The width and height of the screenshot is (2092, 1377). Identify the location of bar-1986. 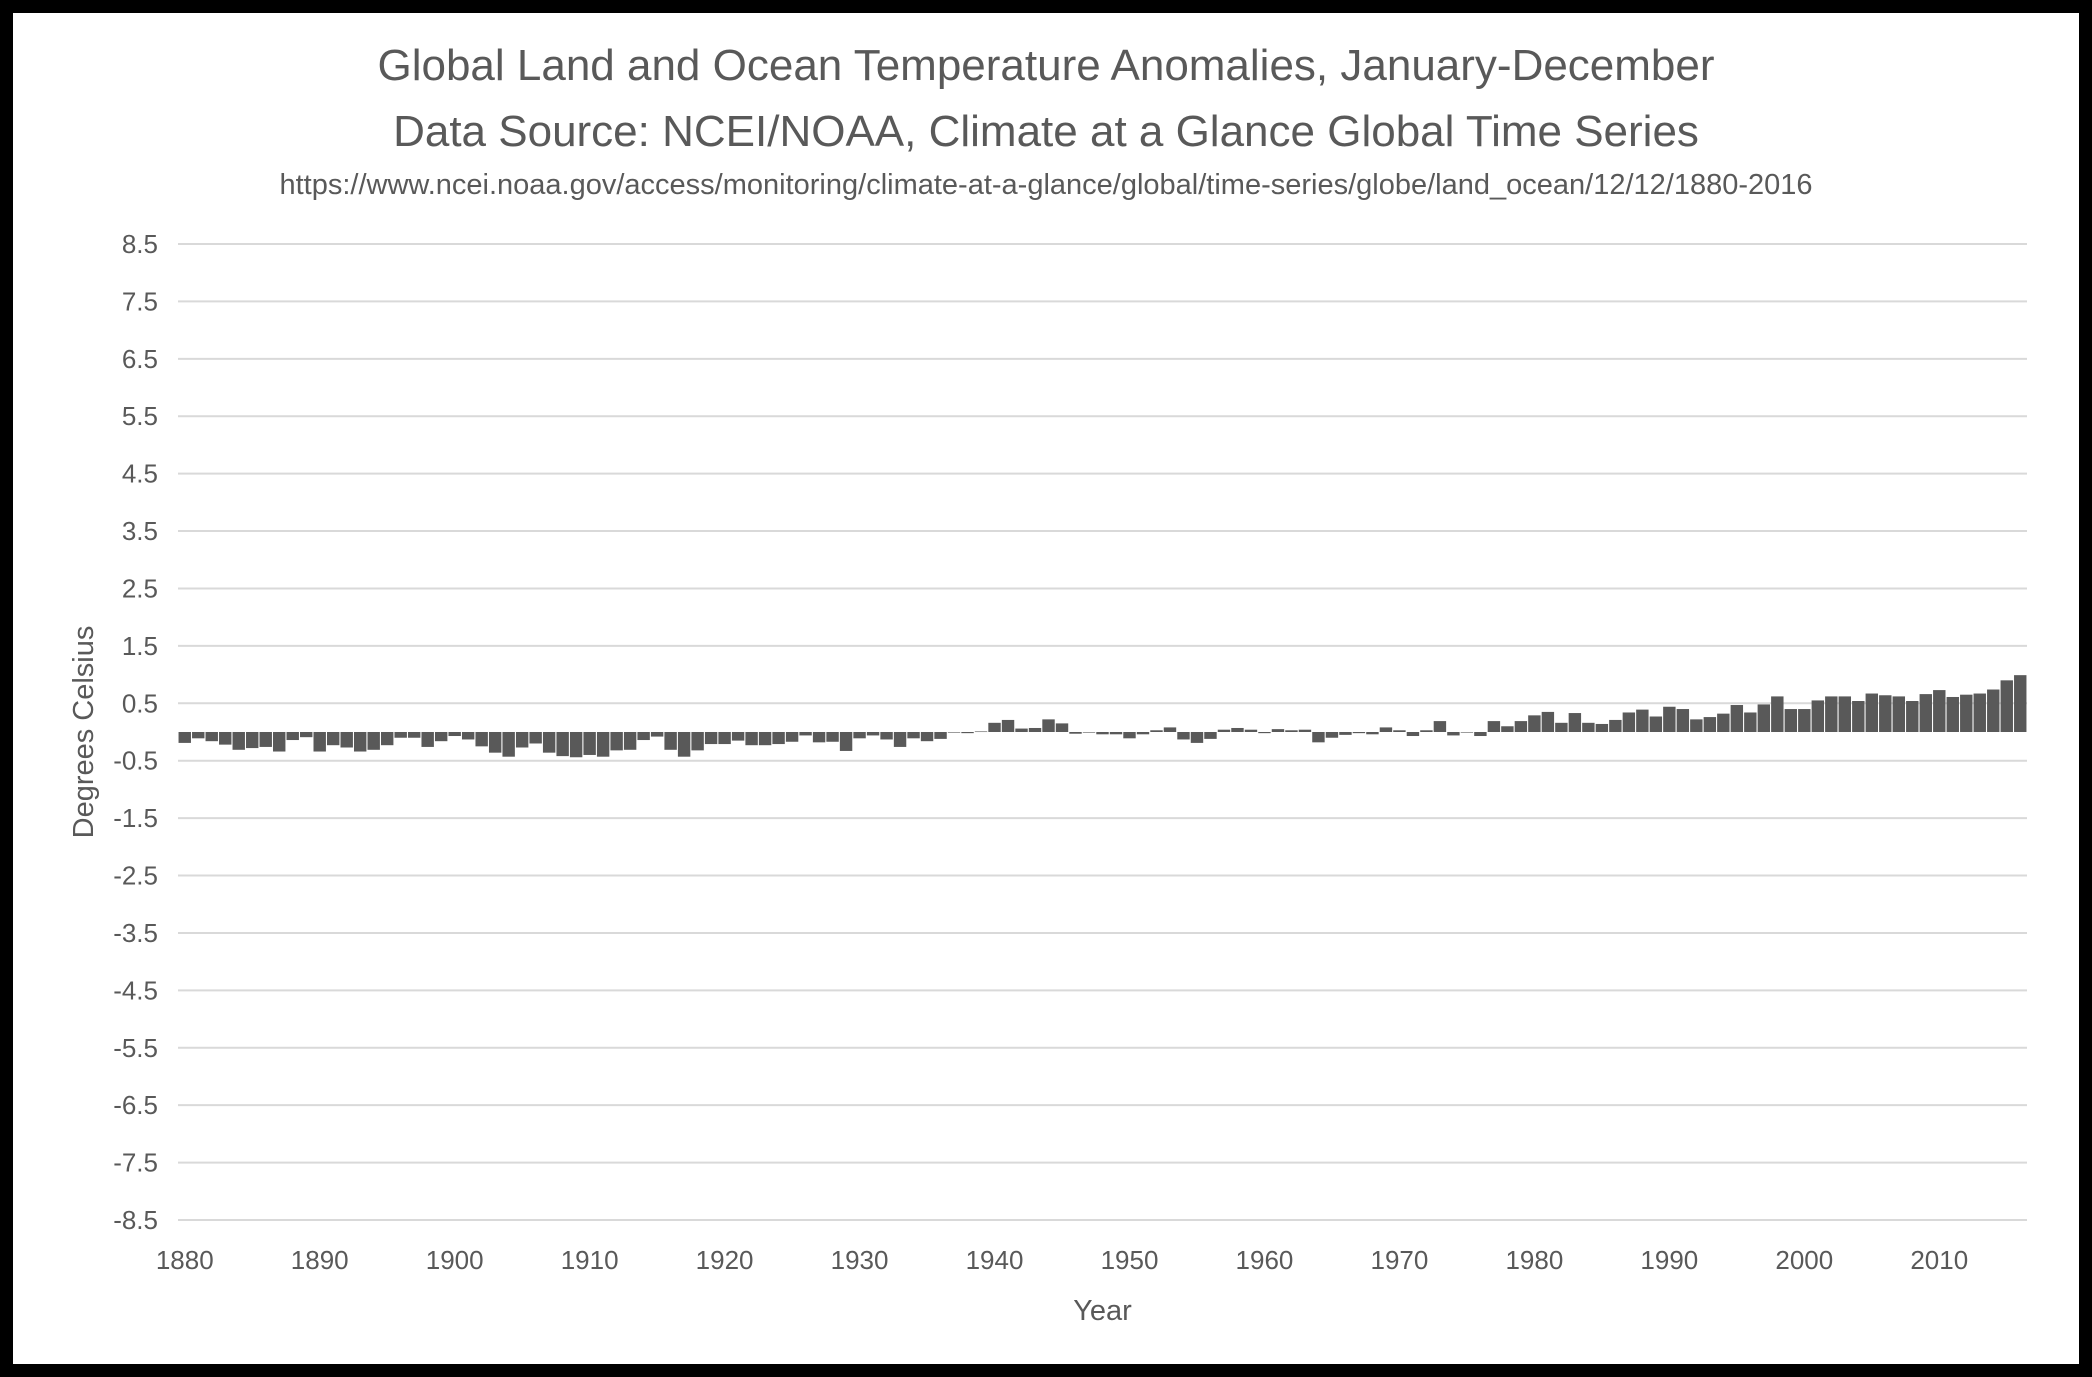
(1615, 725).